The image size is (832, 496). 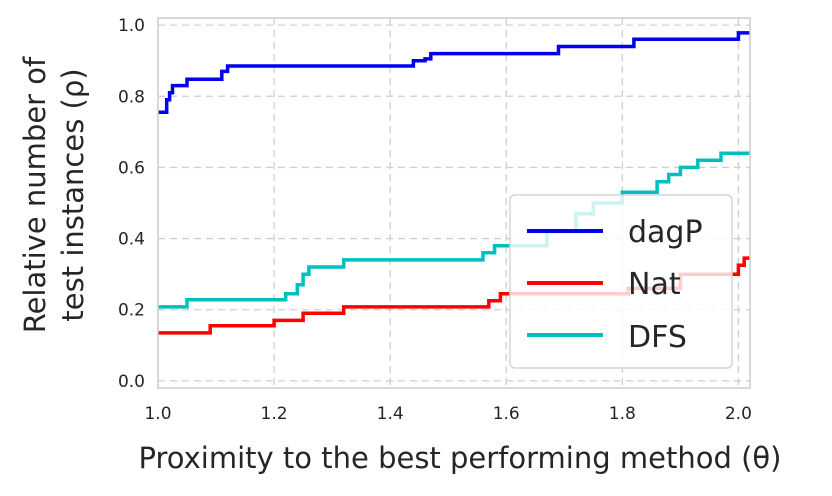 I want to click on y-tick-label: 0.8, so click(x=131, y=97).